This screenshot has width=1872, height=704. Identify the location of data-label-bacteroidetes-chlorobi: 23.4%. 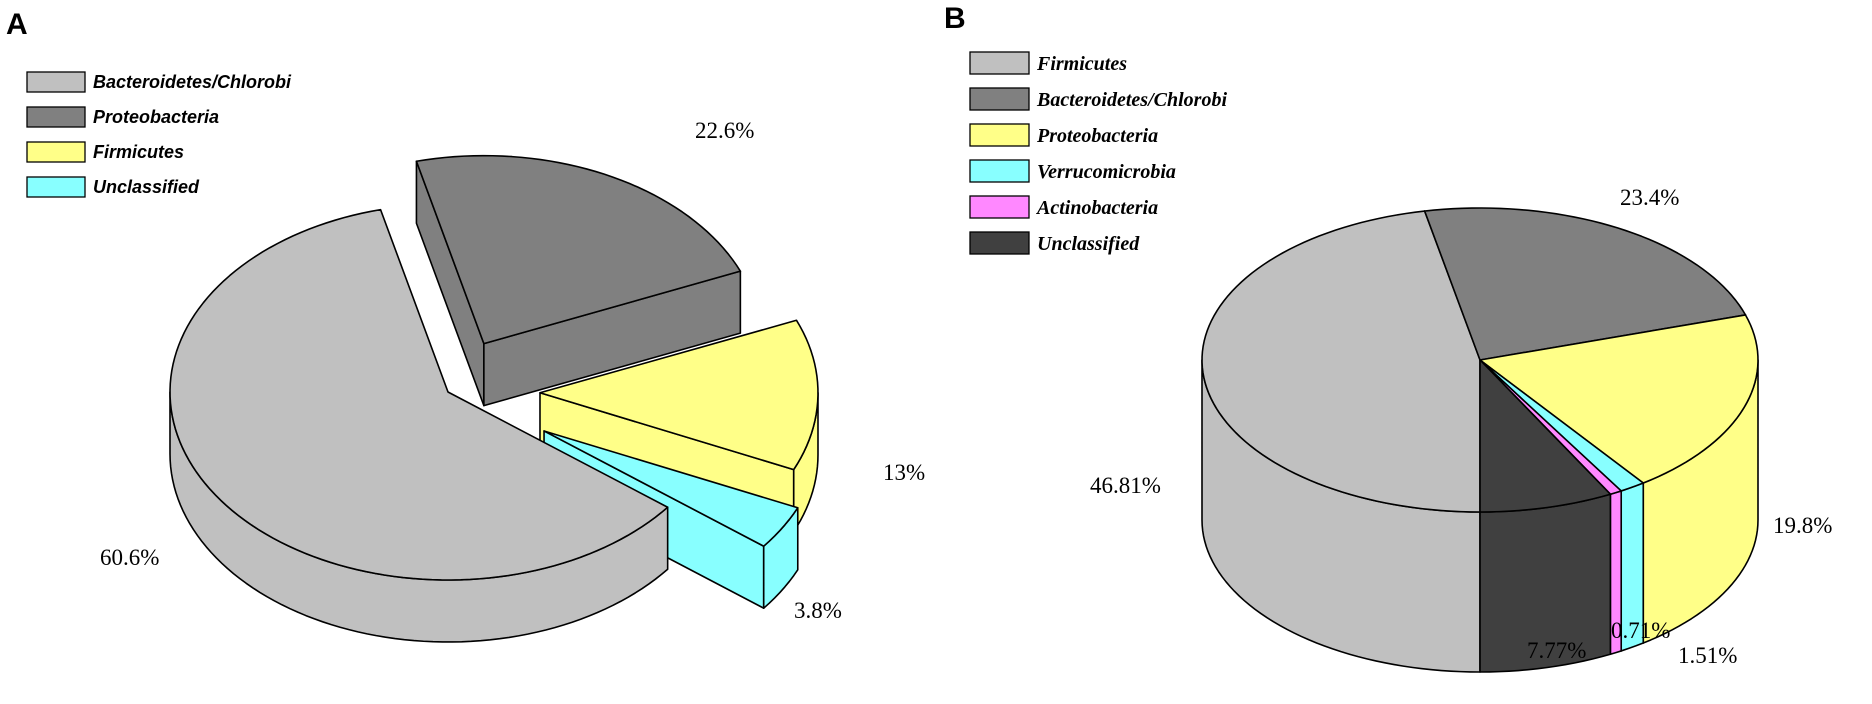
(1649, 197).